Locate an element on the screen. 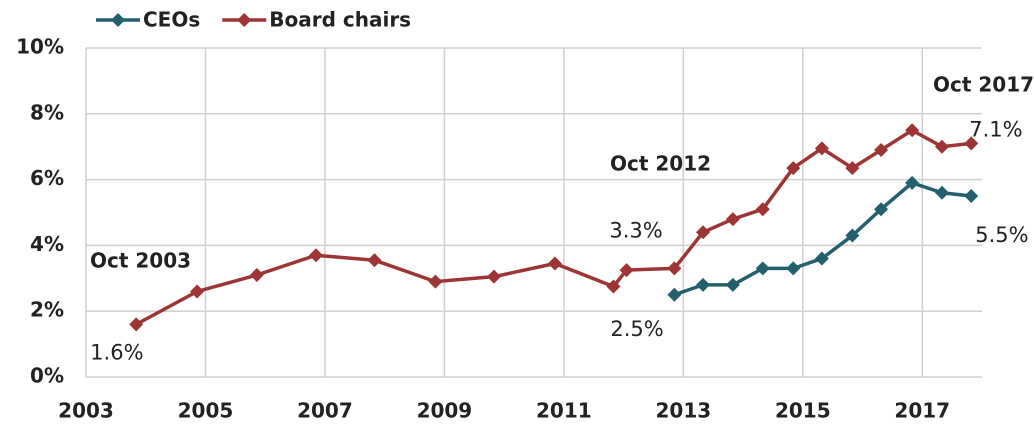 The height and width of the screenshot is (424, 1034). x-tick-label: 2013 is located at coordinates (683, 411).